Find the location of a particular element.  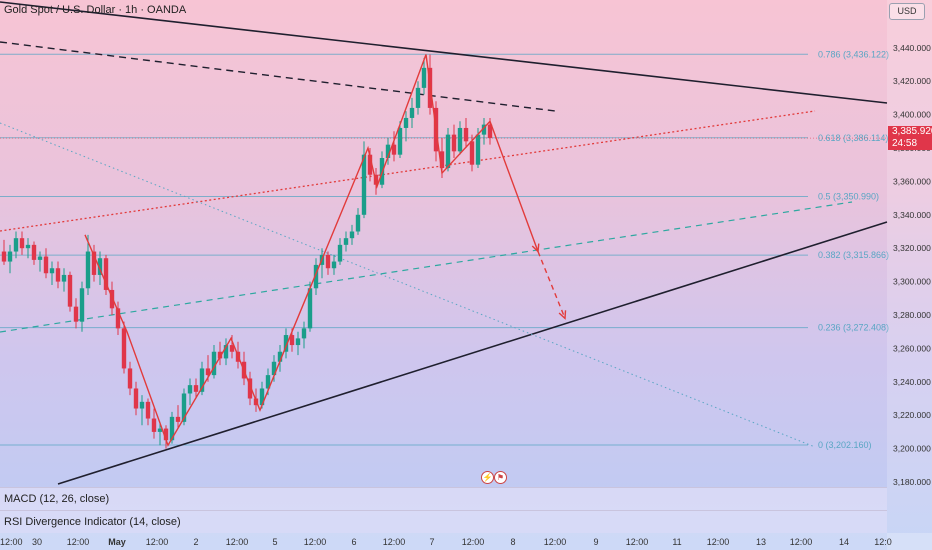

fib-label-0.382: 0.382 (3,315.866) is located at coordinates (853, 255).